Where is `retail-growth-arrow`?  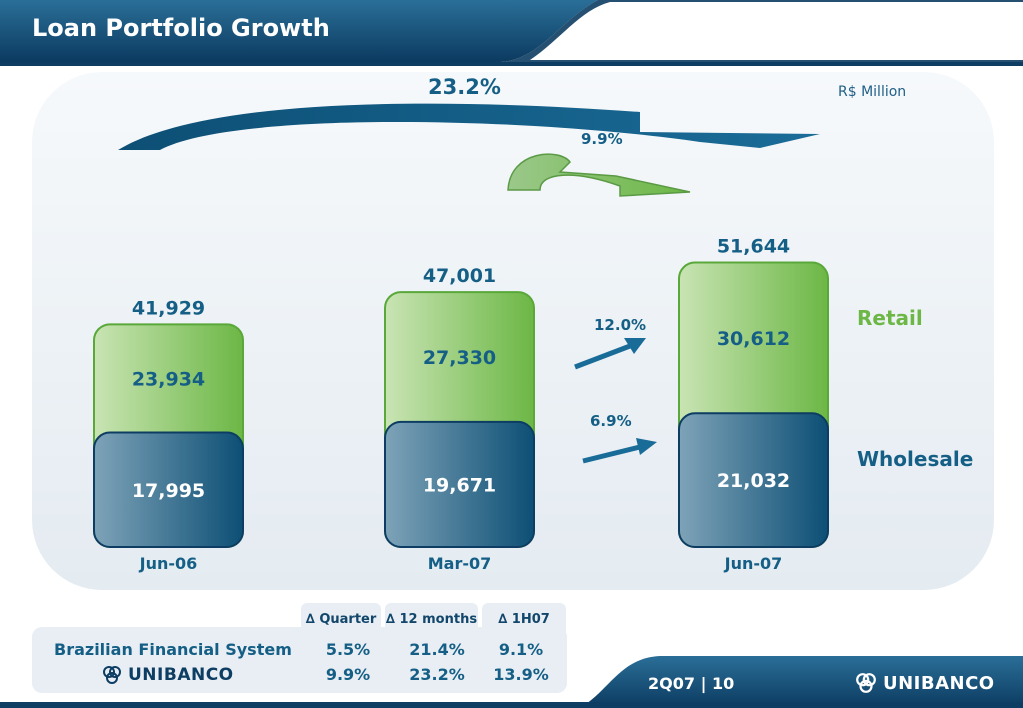 retail-growth-arrow is located at coordinates (610, 354).